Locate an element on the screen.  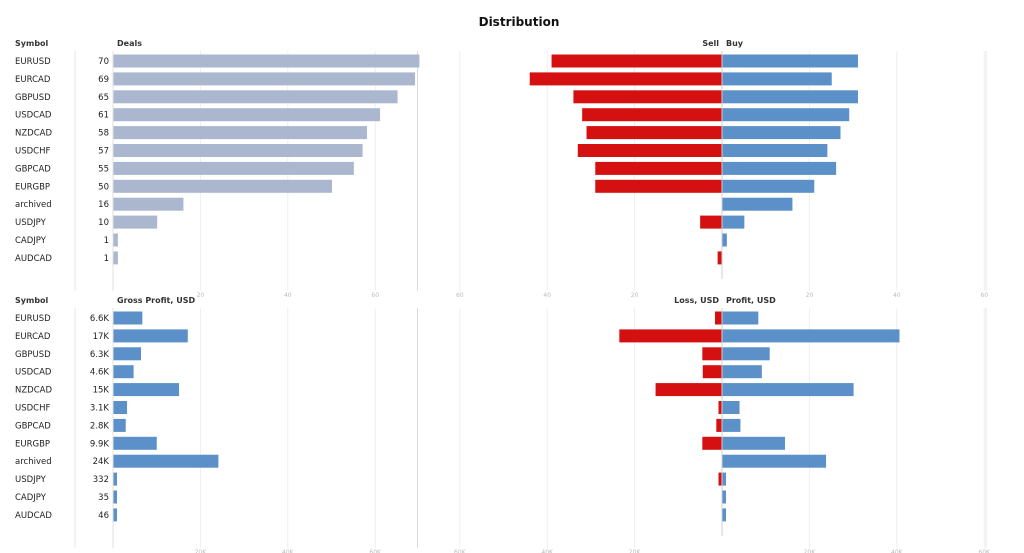
value-label: 332 is located at coordinates (101, 480).